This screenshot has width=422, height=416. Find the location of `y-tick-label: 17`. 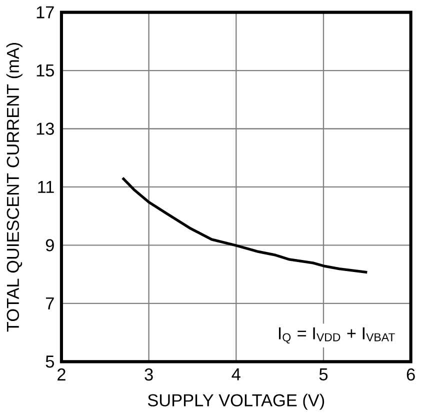

y-tick-label: 17 is located at coordinates (45, 12).